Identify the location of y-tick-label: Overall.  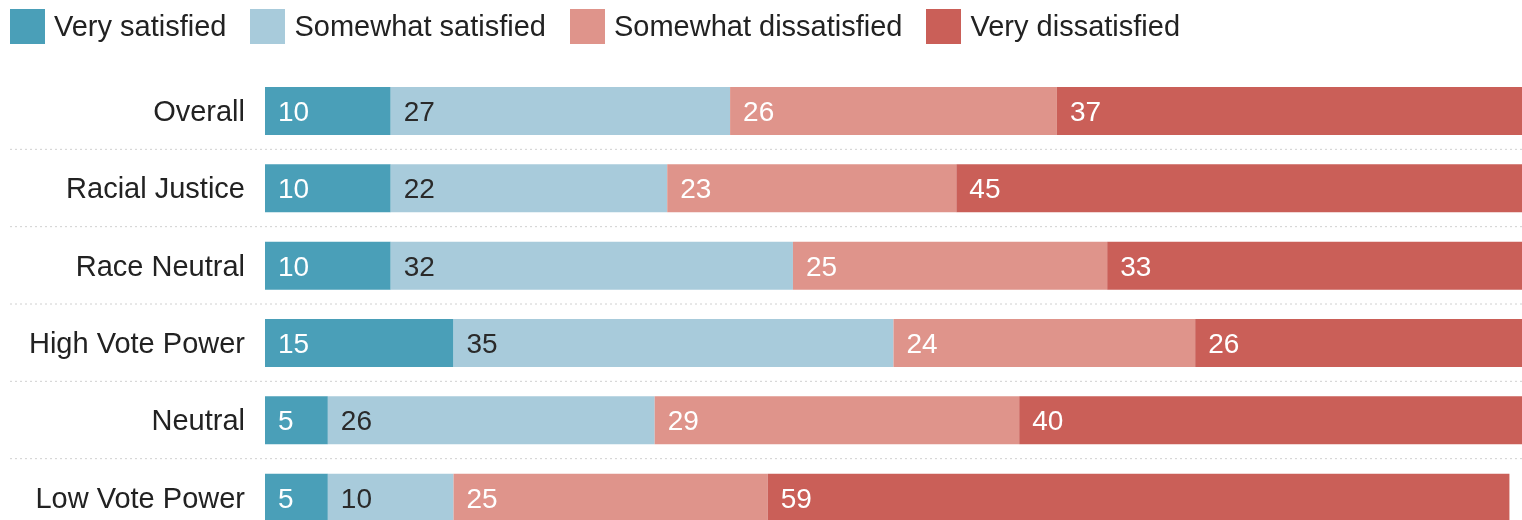
(199, 110).